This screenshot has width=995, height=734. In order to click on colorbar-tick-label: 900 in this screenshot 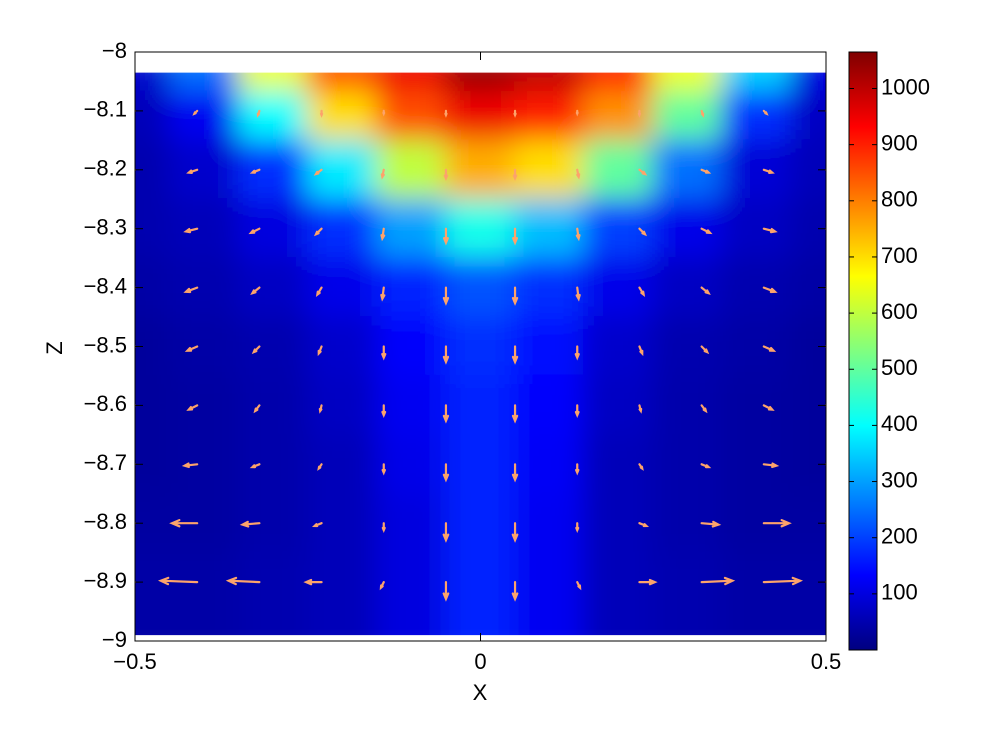, I will do `click(899, 142)`.